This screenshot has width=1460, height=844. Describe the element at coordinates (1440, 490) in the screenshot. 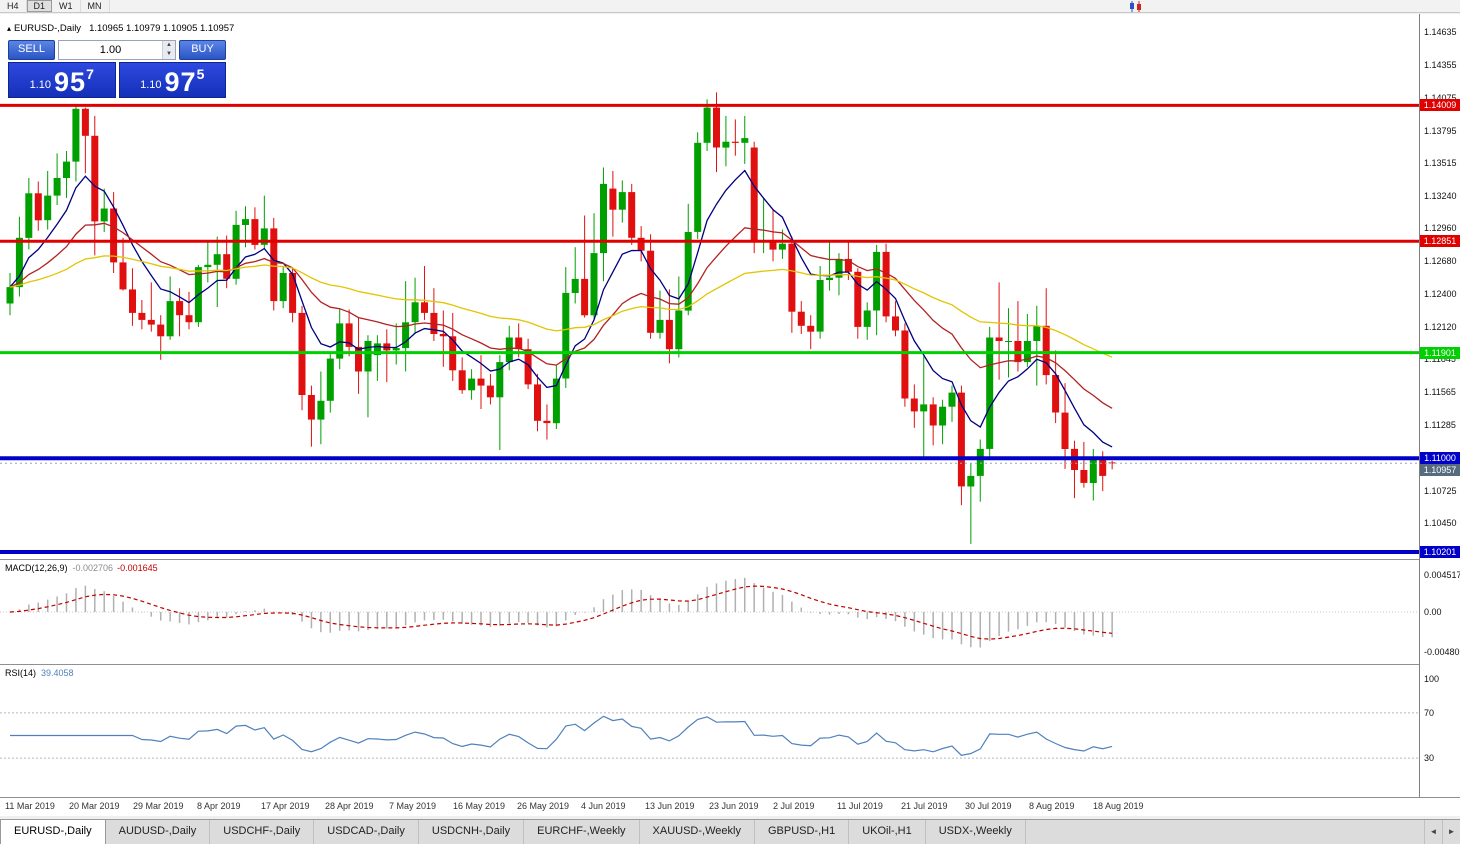

I see `price-axis-label: 1.10725` at that location.